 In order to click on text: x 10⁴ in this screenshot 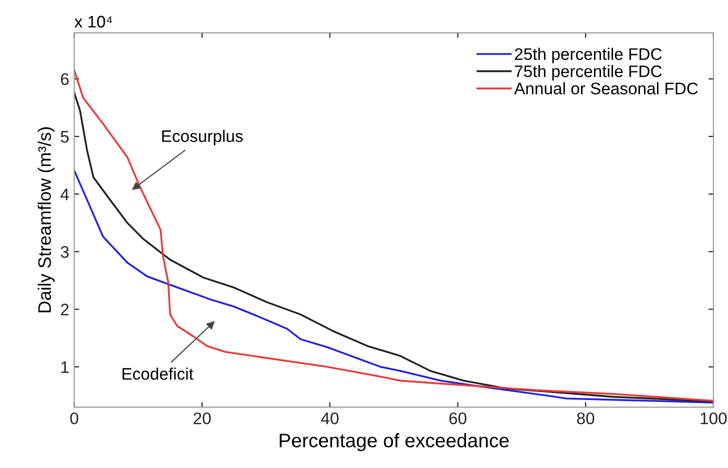, I will do `click(93, 22)`.